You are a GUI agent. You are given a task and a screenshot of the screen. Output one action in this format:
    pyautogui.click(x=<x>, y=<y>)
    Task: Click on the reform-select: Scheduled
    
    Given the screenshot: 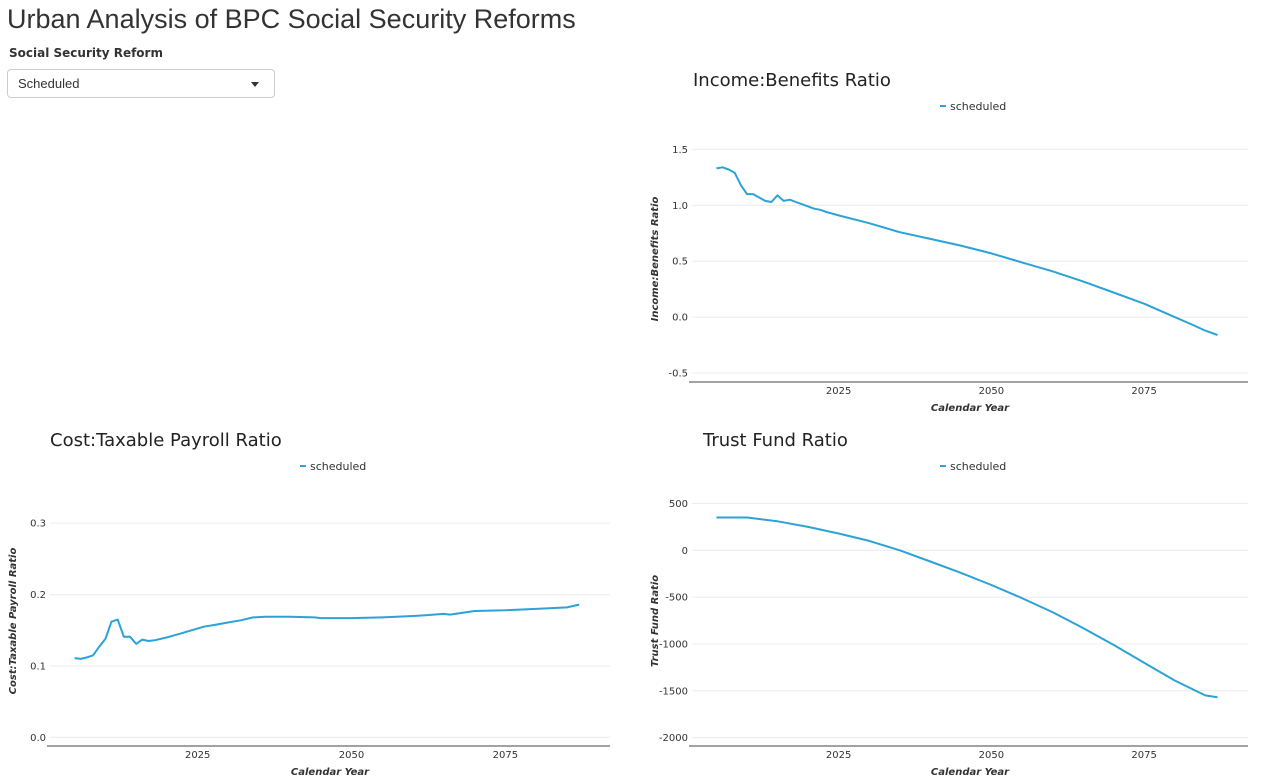 What is the action you would take?
    pyautogui.click(x=141, y=83)
    